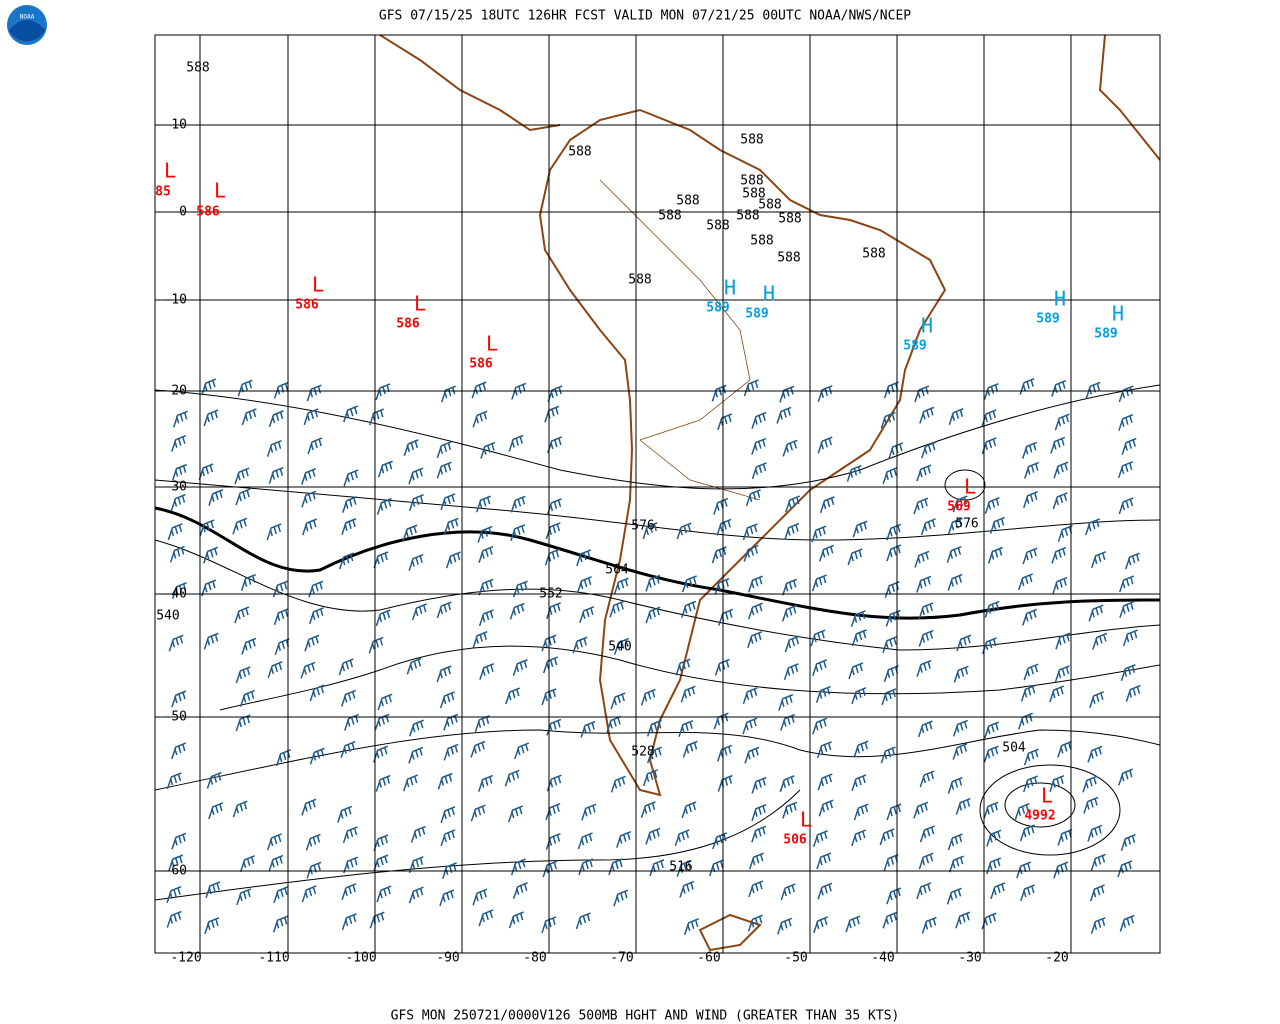  What do you see at coordinates (730, 932) in the screenshot?
I see `antarctic-peninsula` at bounding box center [730, 932].